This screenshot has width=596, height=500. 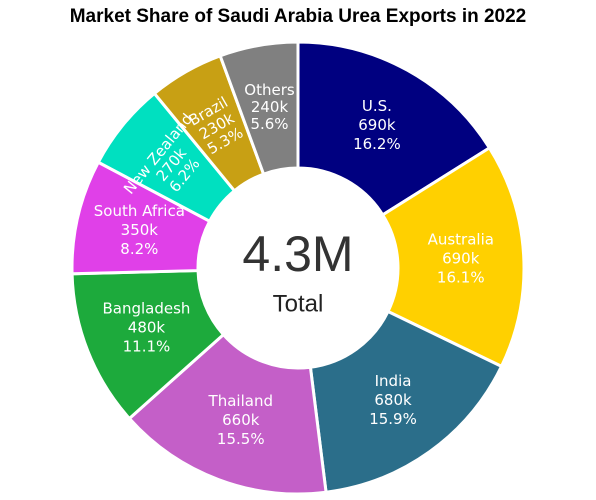 What do you see at coordinates (147, 347) in the screenshot?
I see `slice-share: 11.1%` at bounding box center [147, 347].